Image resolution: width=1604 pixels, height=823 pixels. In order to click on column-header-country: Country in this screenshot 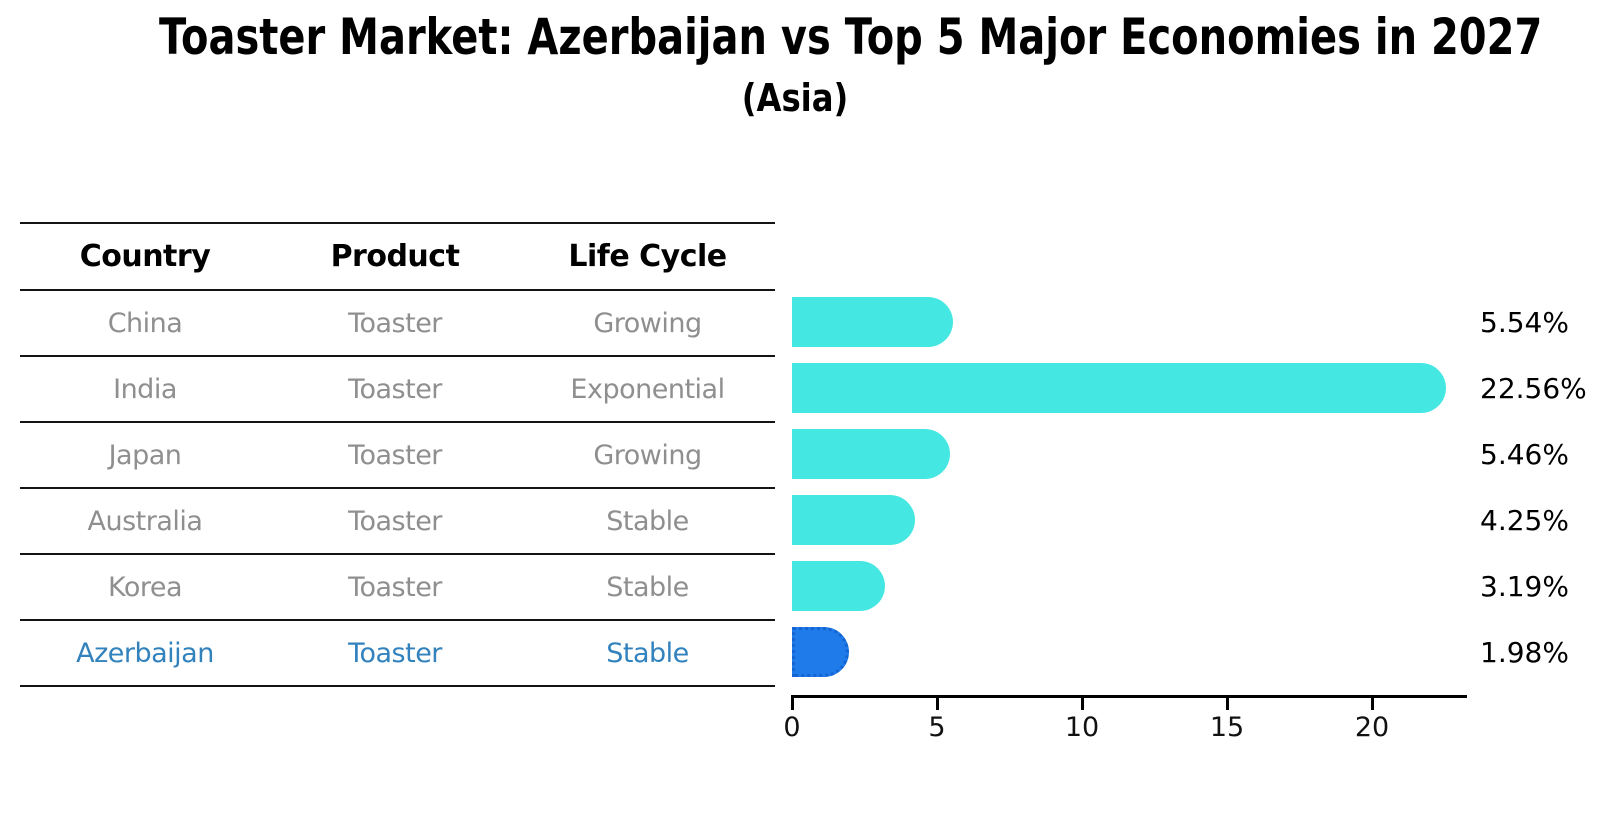, I will do `click(145, 256)`.